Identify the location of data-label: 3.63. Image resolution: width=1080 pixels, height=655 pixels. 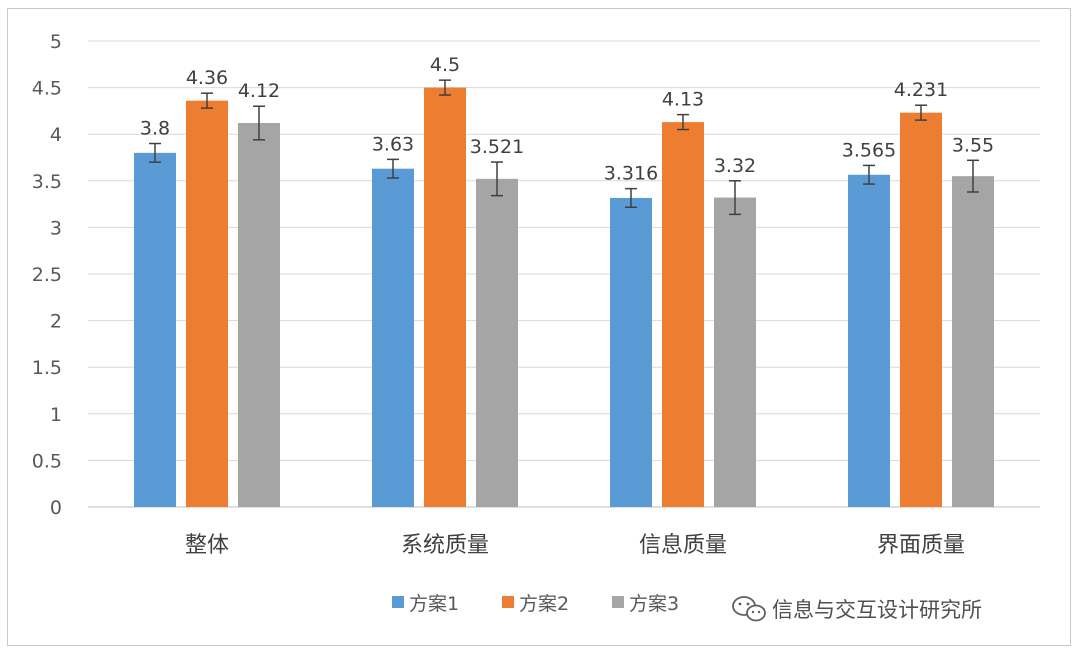
(393, 144).